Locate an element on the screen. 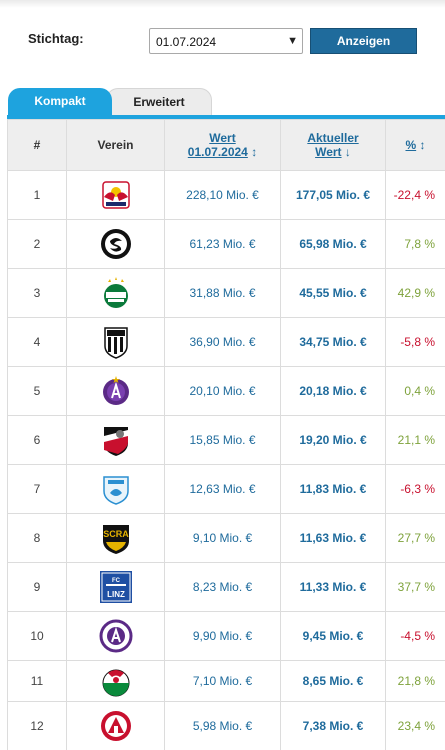  date-select: 01.07.2024 ▼ is located at coordinates (226, 41).